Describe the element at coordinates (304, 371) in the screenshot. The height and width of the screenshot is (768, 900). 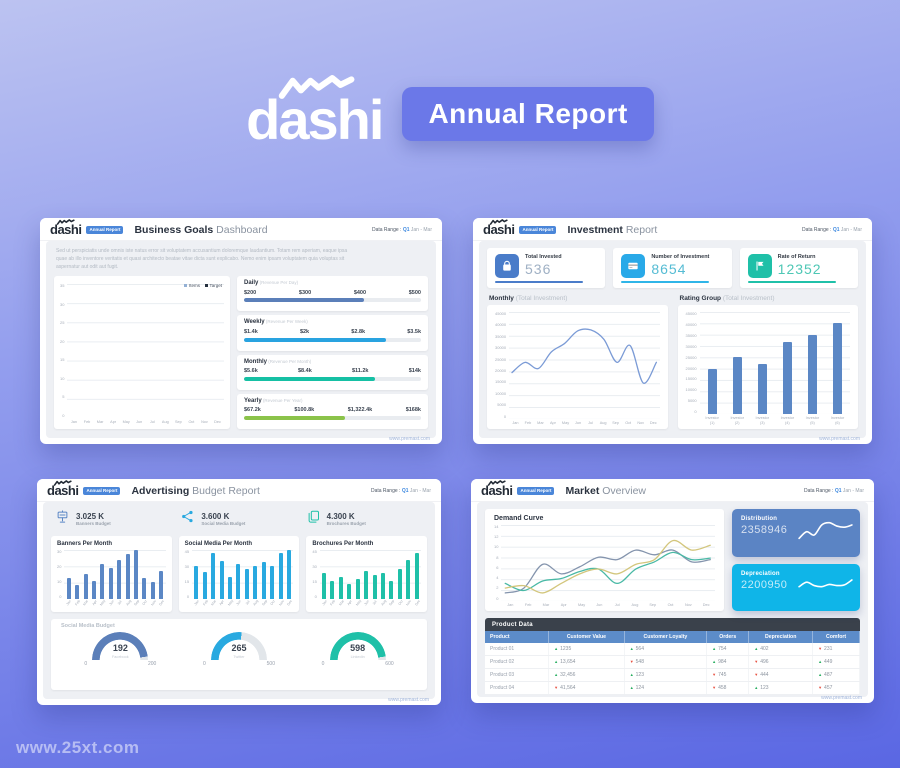
I see `tick-value: $8.4k` at that location.